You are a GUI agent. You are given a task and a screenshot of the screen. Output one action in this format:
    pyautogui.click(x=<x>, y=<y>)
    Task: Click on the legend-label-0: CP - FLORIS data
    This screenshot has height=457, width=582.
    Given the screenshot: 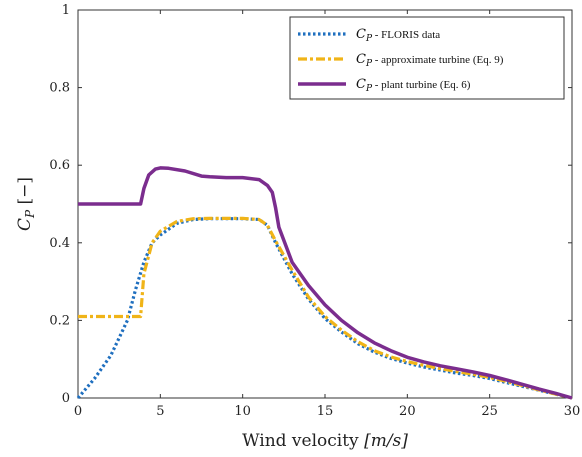 What is the action you would take?
    pyautogui.click(x=398, y=35)
    